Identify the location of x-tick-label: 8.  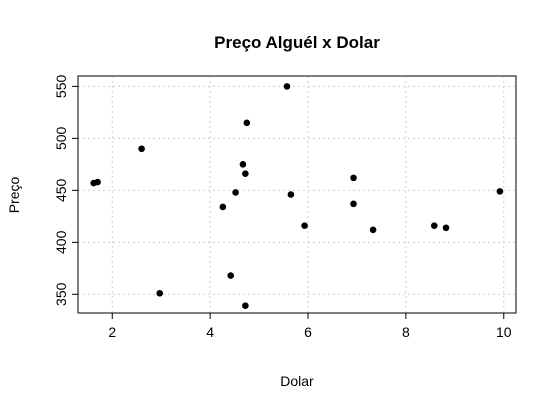
(406, 332).